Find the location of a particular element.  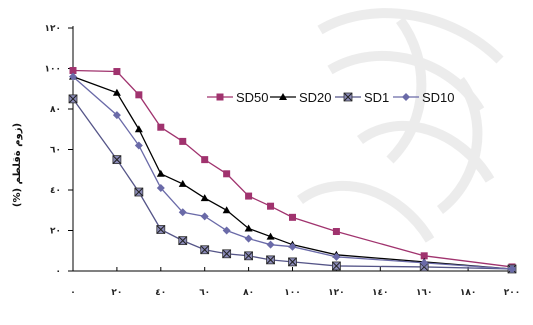

legend-label: SD50 is located at coordinates (252, 97).